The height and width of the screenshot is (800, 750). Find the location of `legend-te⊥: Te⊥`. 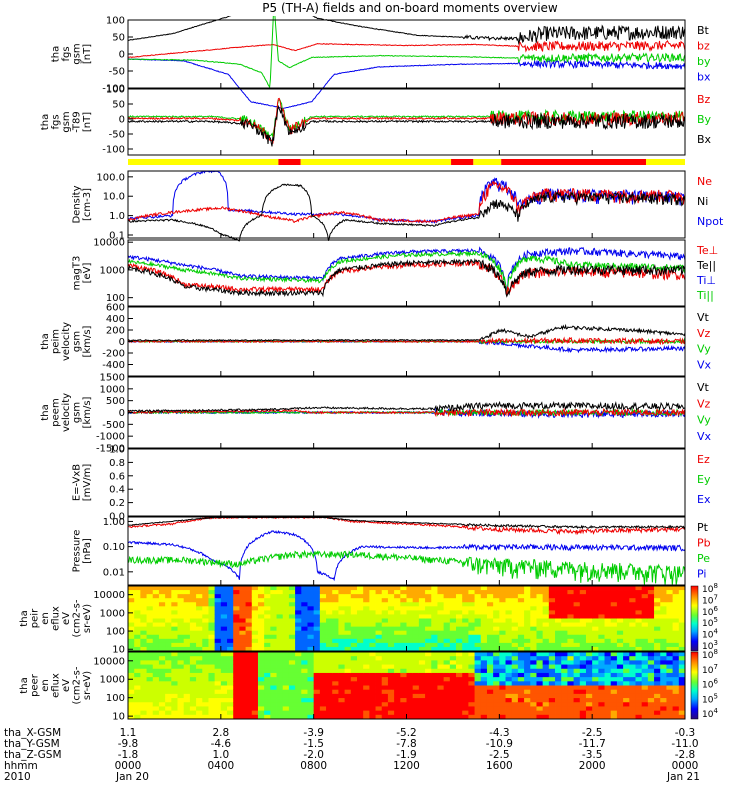

legend-te⊥: Te⊥ is located at coordinates (707, 250).